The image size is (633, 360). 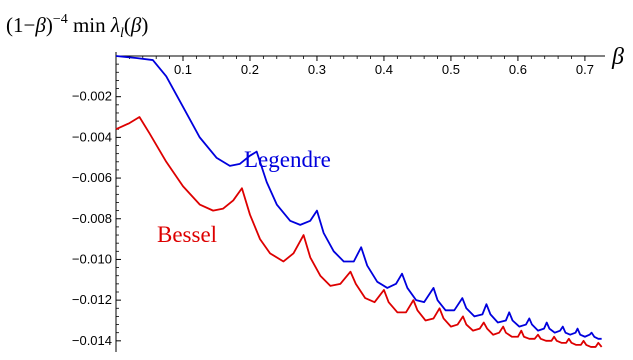 What do you see at coordinates (384, 69) in the screenshot?
I see `x-tick-label: 0.4` at bounding box center [384, 69].